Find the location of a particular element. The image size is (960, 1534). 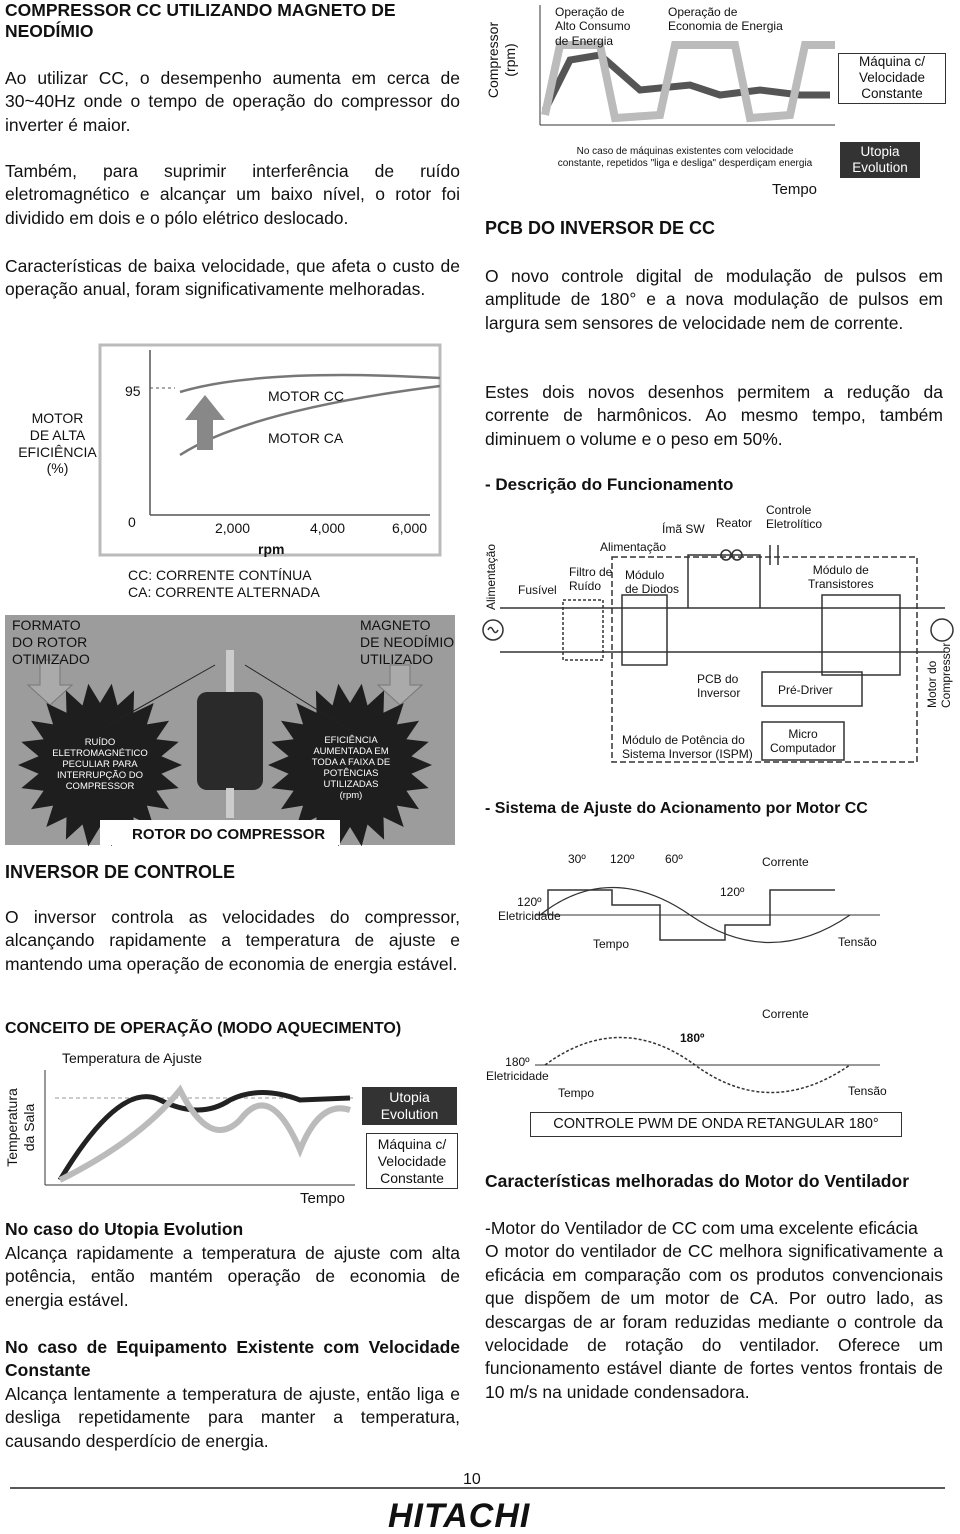

y-label: MOTOR DE ALTA EFICIÊNCIA (%) is located at coordinates (57, 443).